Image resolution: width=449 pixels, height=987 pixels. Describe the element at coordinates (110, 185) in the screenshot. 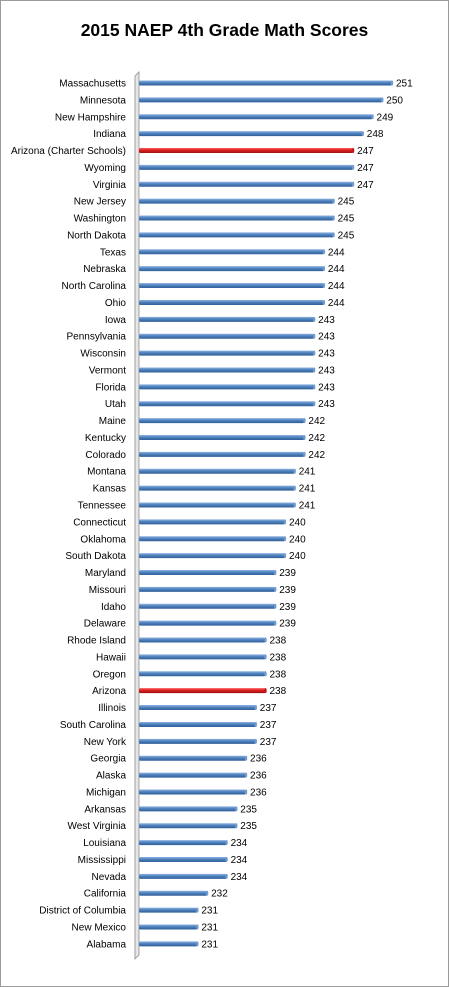

I see `category-label: Virginia` at that location.